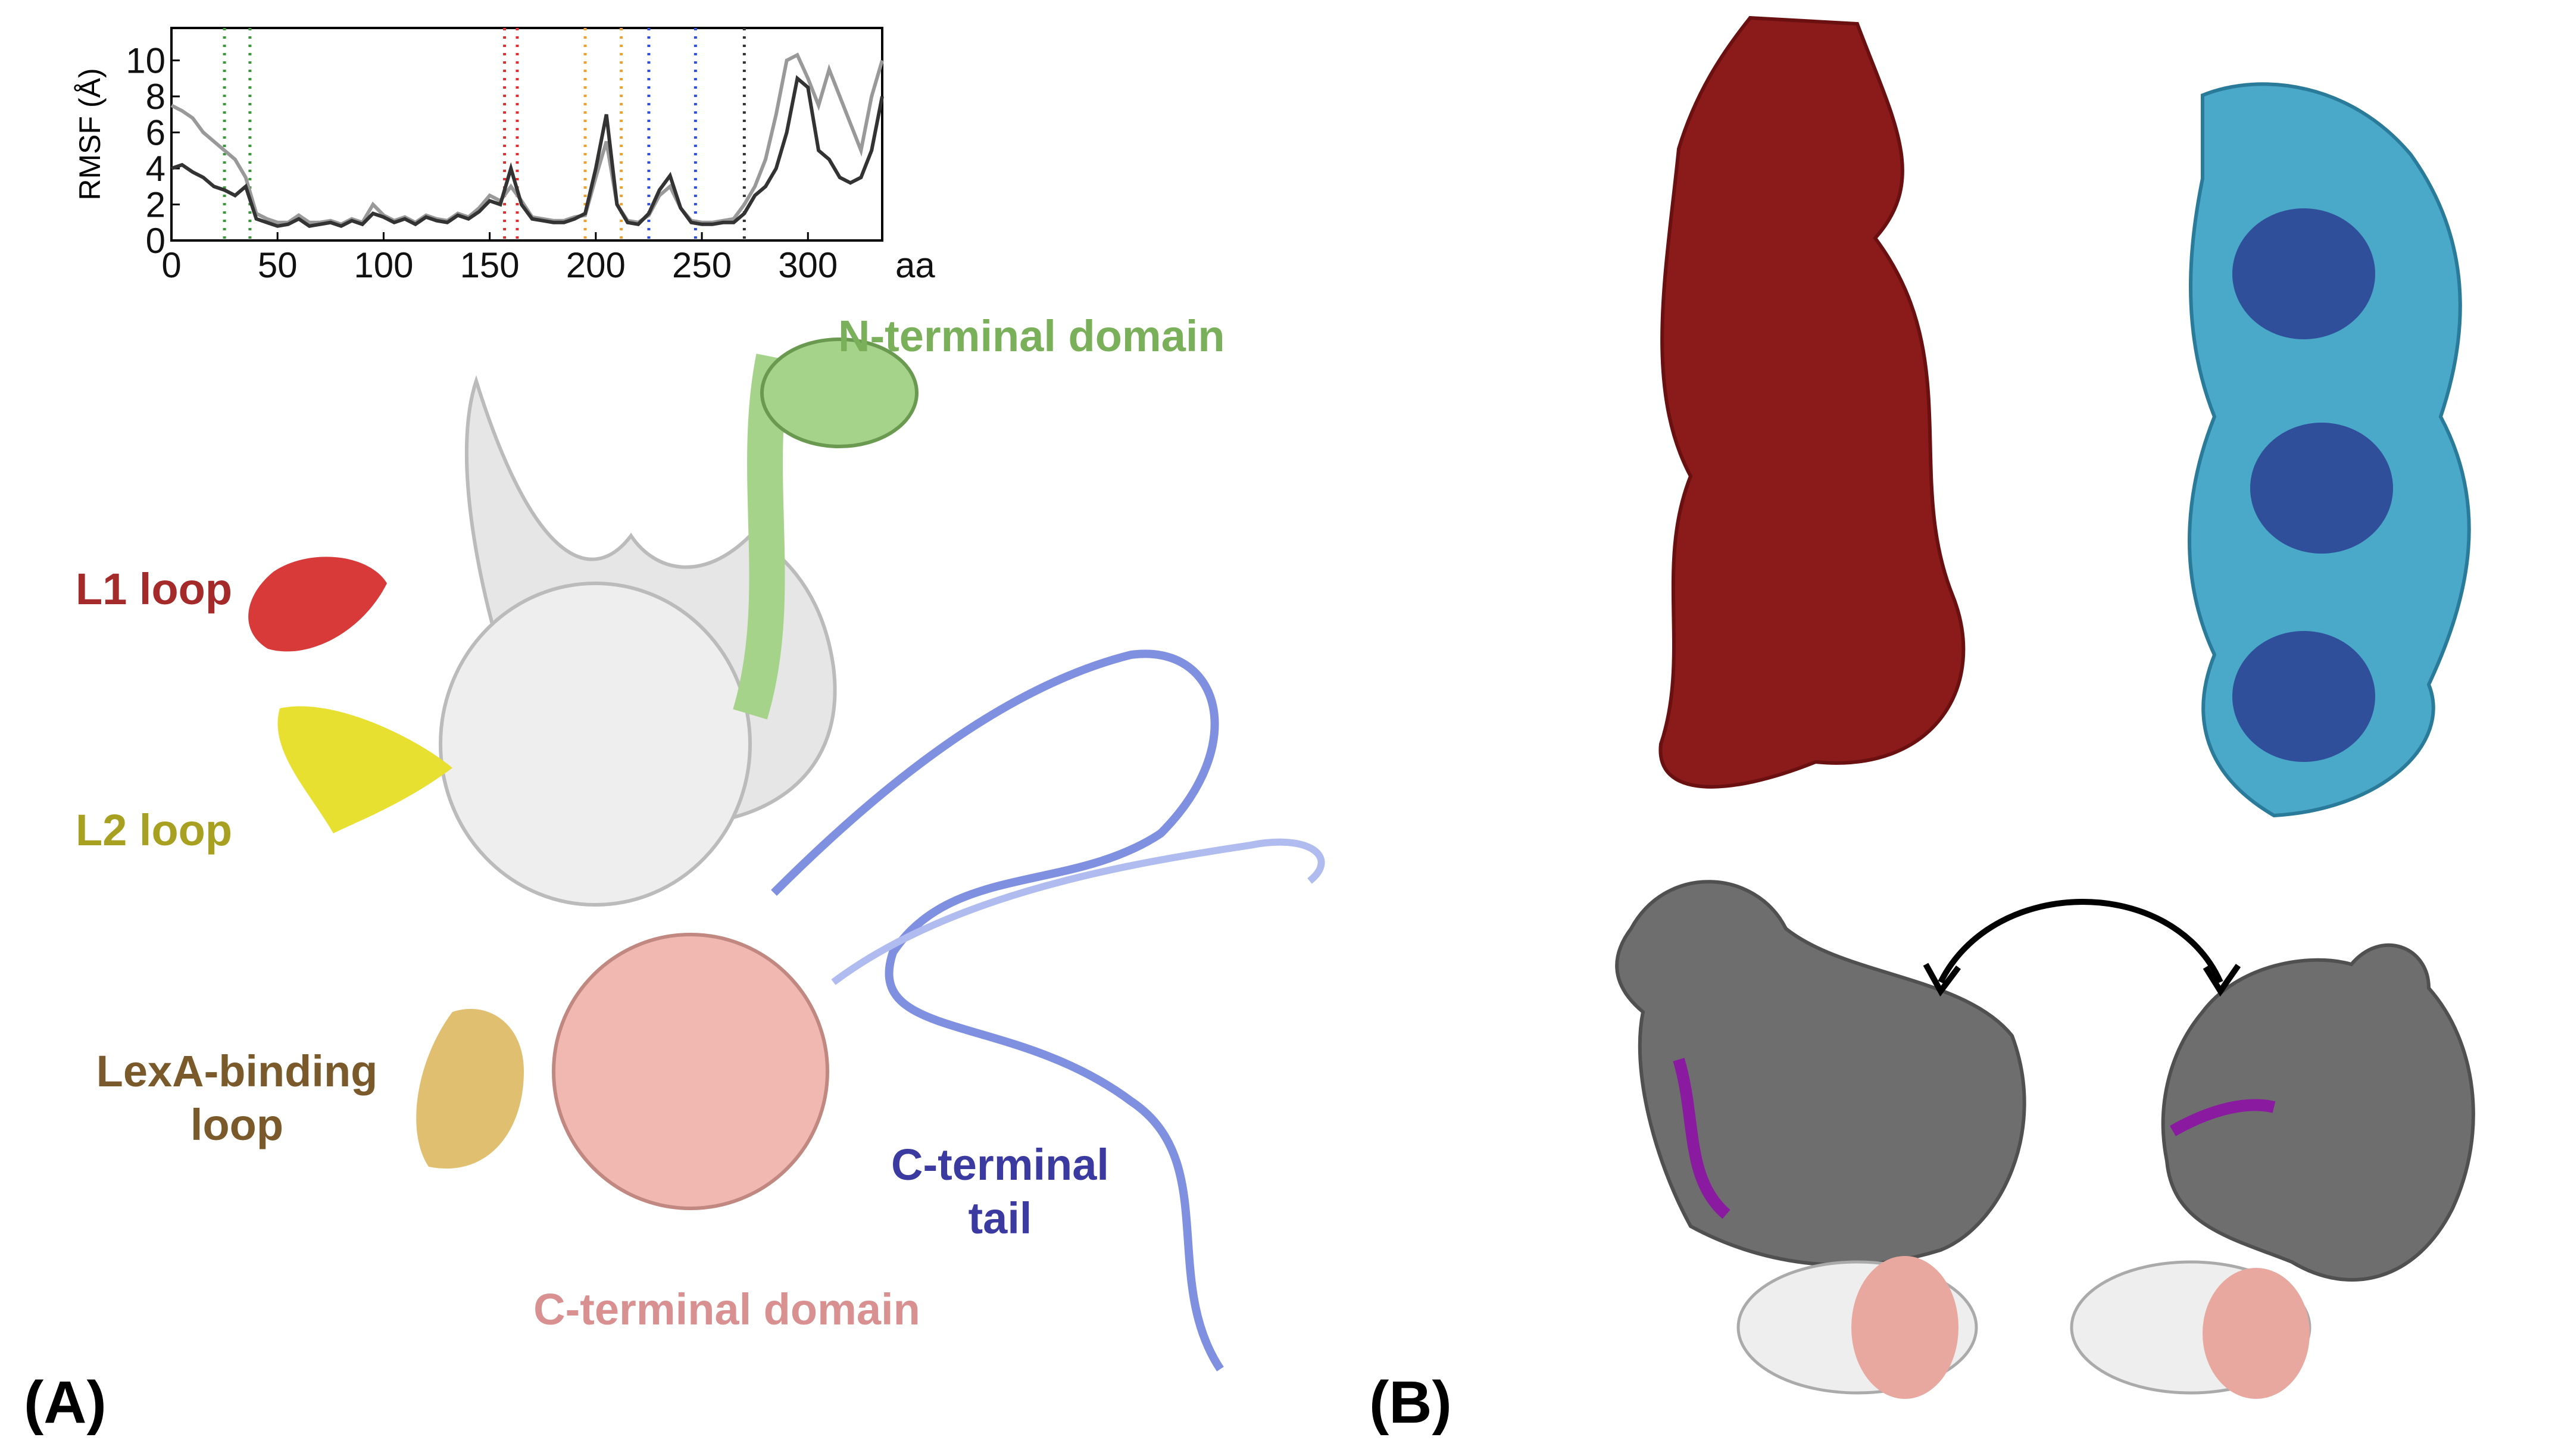  I want to click on rmsf-line, so click(527, 152).